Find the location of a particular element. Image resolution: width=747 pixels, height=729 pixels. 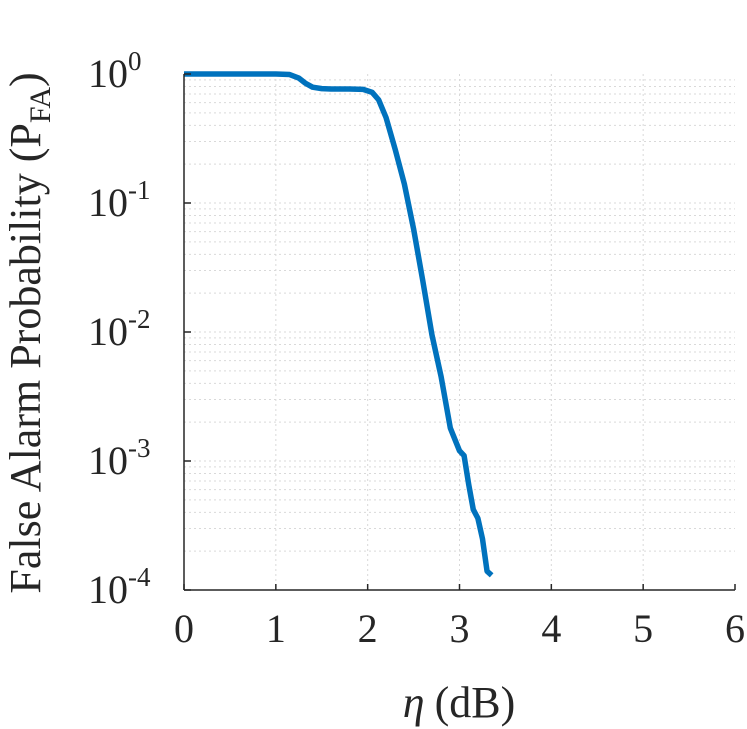

x-tick-label: 5 is located at coordinates (643, 628).